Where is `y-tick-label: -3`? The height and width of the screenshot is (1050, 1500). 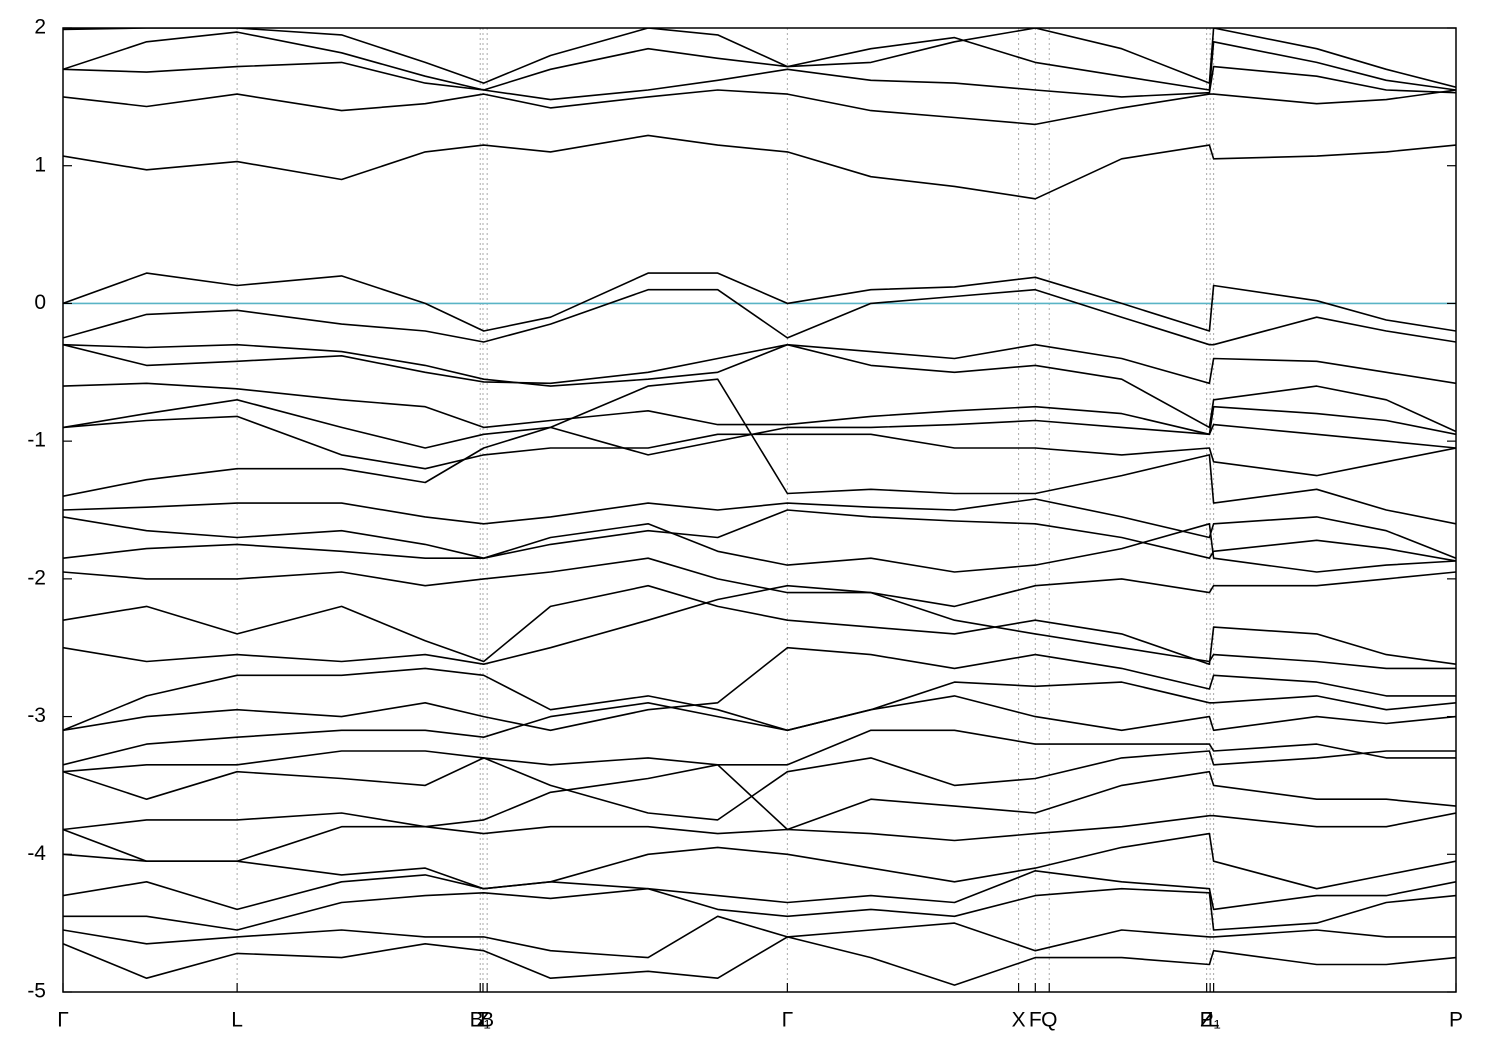 y-tick-label: -3 is located at coordinates (36, 715).